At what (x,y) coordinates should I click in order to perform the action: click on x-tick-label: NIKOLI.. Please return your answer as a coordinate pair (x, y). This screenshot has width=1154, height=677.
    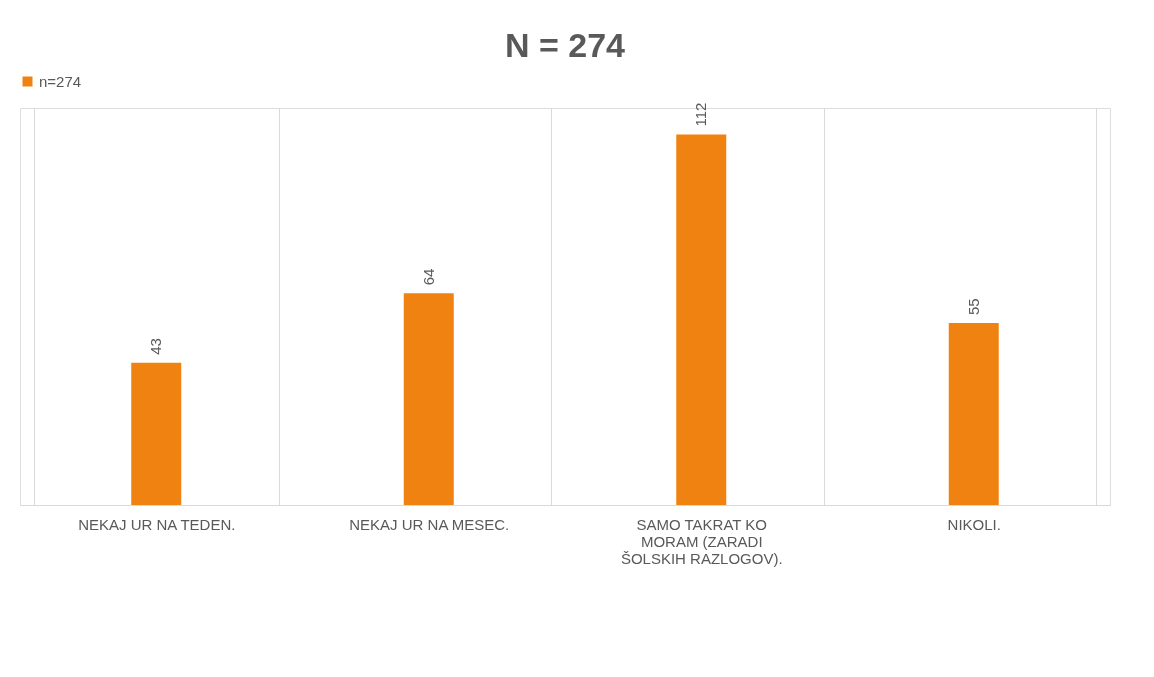
    Looking at the image, I should click on (974, 524).